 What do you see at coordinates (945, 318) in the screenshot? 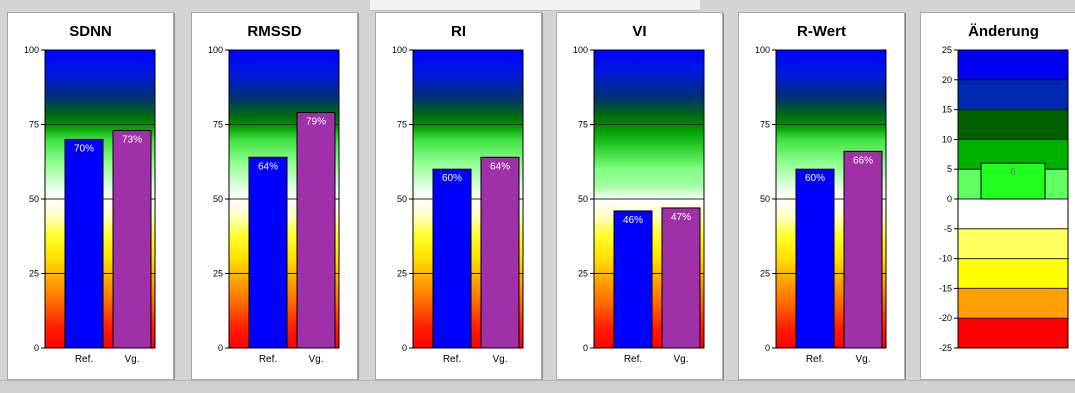
I see `y-tick-label: -20` at bounding box center [945, 318].